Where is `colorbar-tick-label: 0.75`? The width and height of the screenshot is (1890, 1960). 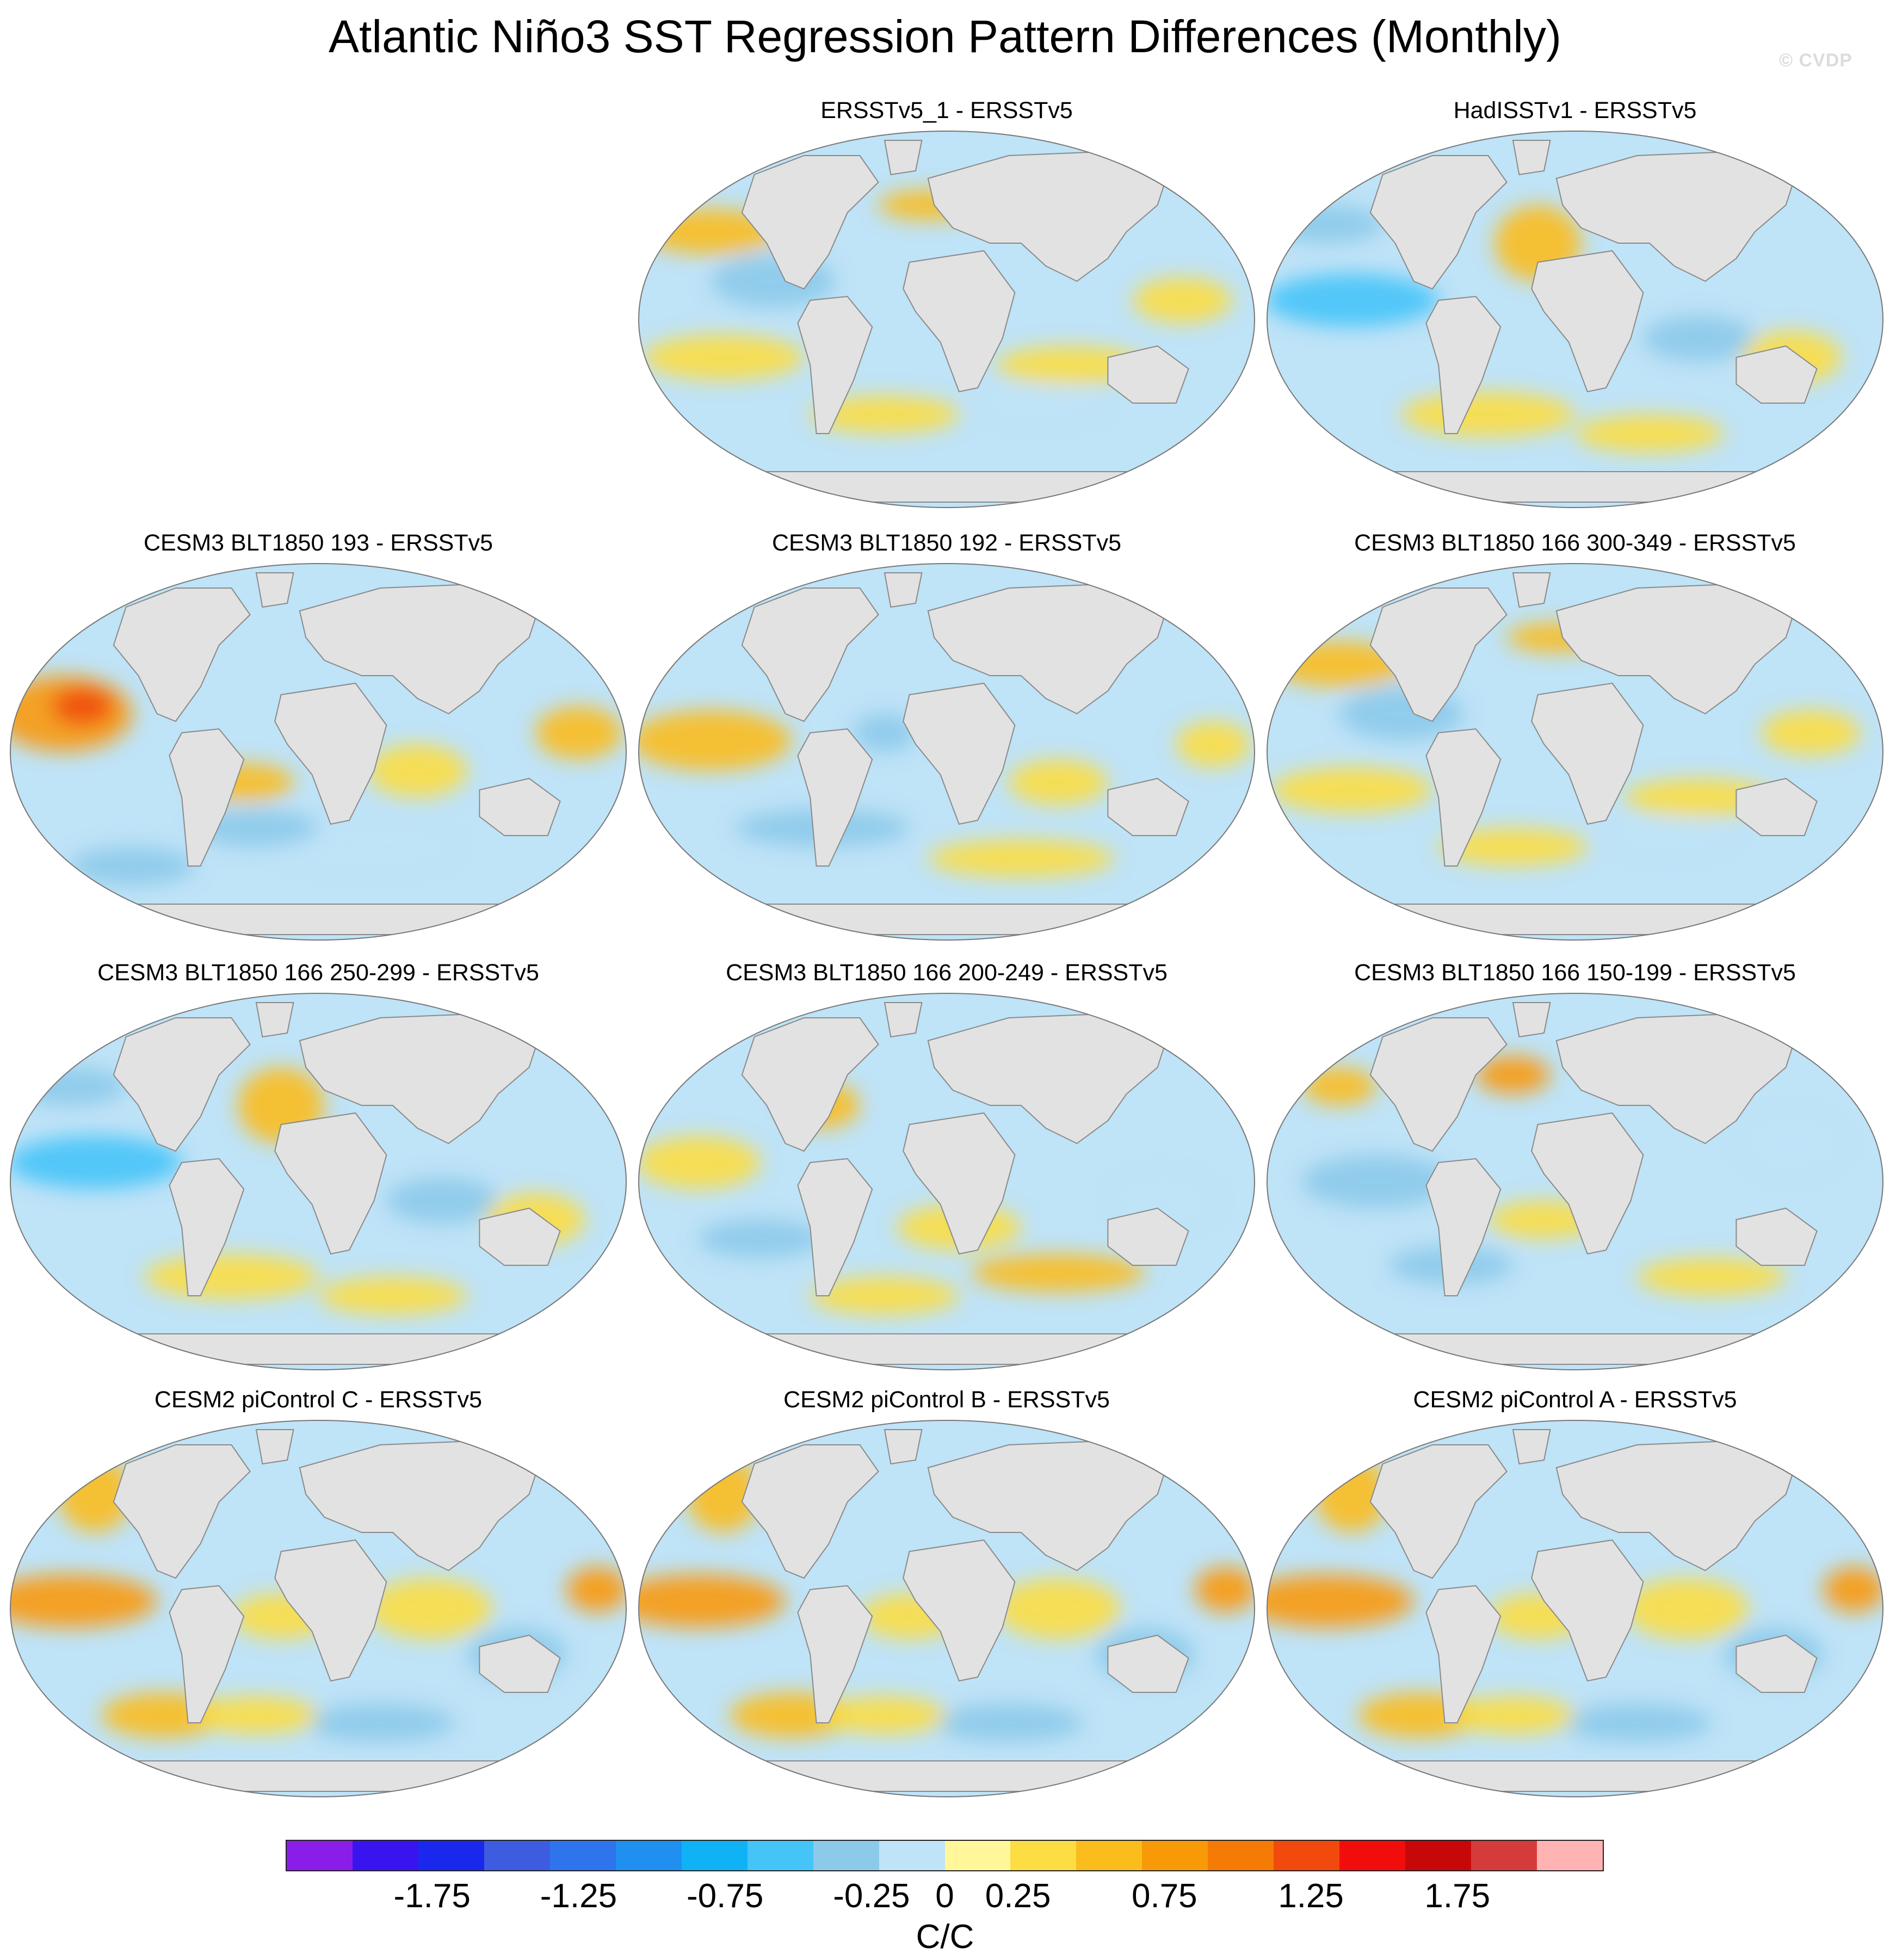
colorbar-tick-label: 0.75 is located at coordinates (1164, 1896).